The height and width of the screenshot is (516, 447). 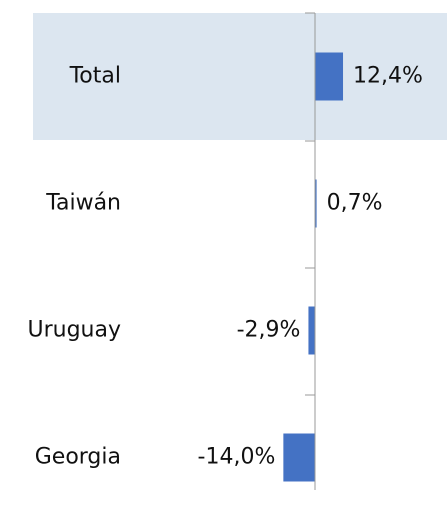 I want to click on category-label: Uruguay, so click(x=75, y=330).